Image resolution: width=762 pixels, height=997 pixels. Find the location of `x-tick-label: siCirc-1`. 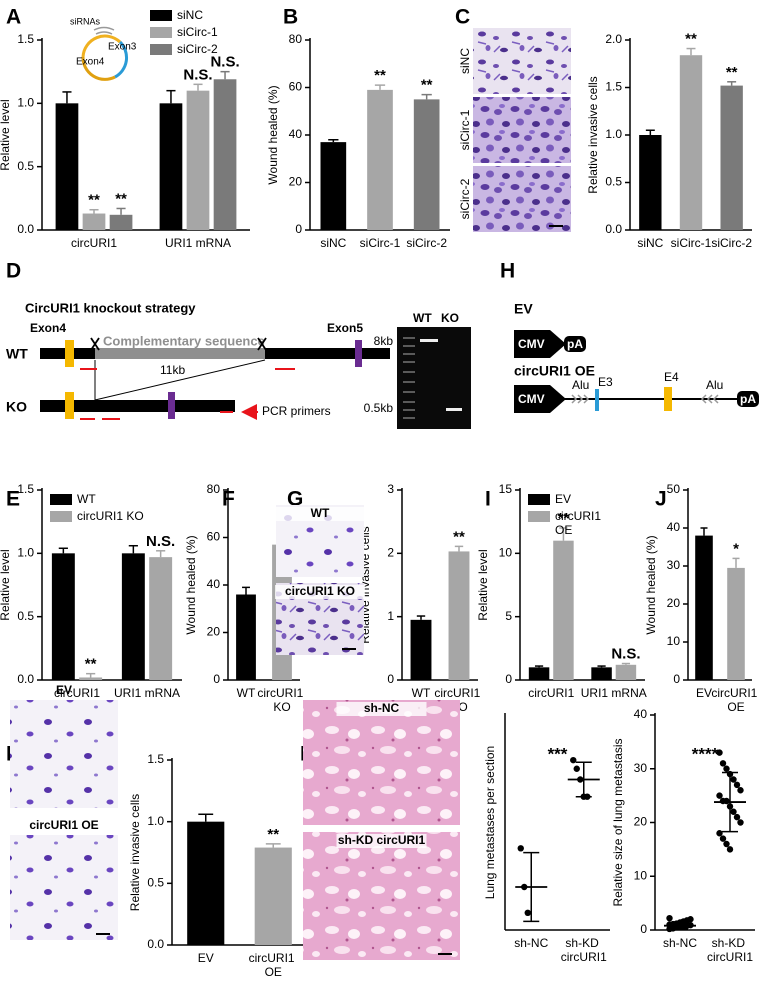

x-tick-label: siCirc-1 is located at coordinates (380, 243).